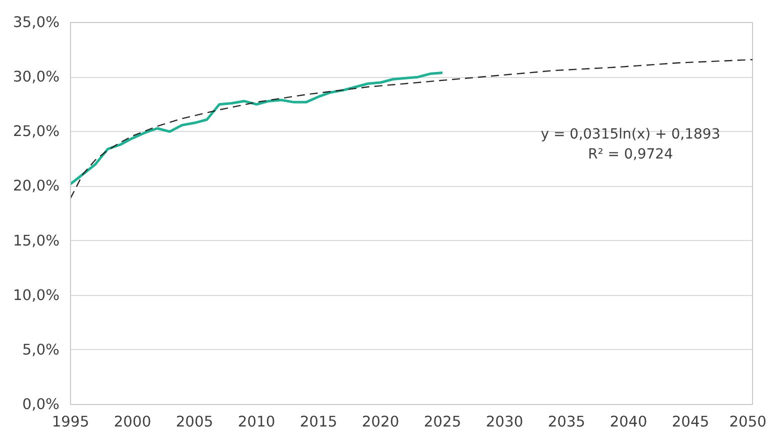 The width and height of the screenshot is (766, 432). What do you see at coordinates (747, 422) in the screenshot?
I see `x-tick-label: 2050` at bounding box center [747, 422].